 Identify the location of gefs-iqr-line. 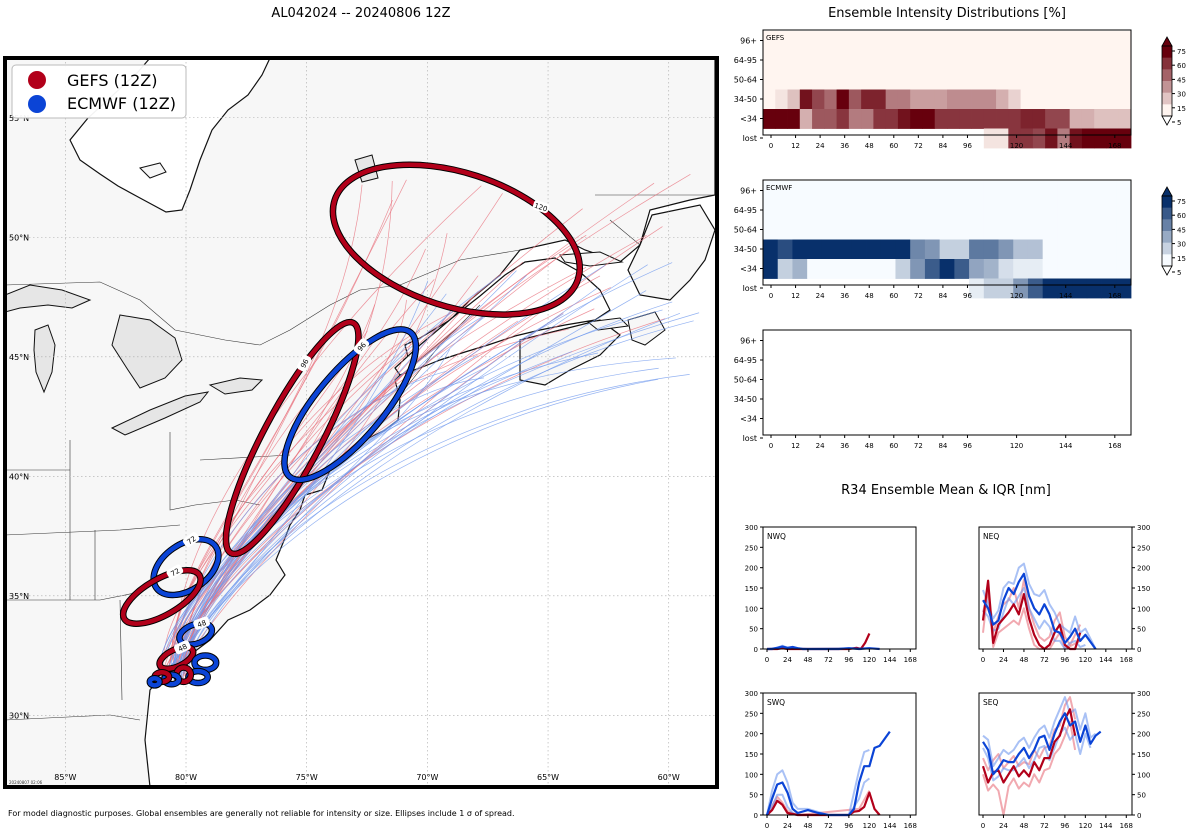
(1029, 734).